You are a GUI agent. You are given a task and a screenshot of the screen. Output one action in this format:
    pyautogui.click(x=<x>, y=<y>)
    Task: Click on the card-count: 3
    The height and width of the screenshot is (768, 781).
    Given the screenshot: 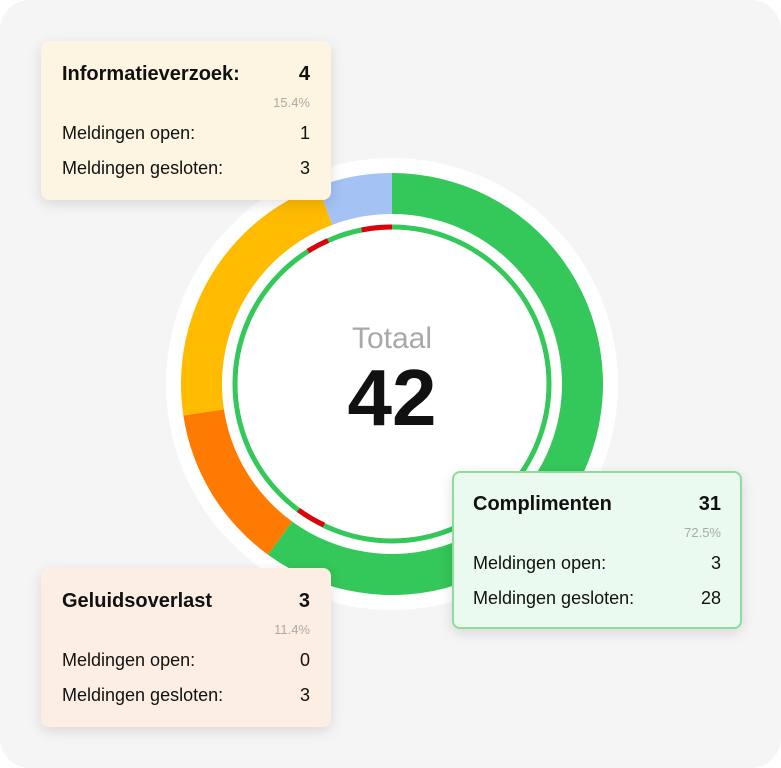 What is the action you would take?
    pyautogui.click(x=304, y=601)
    